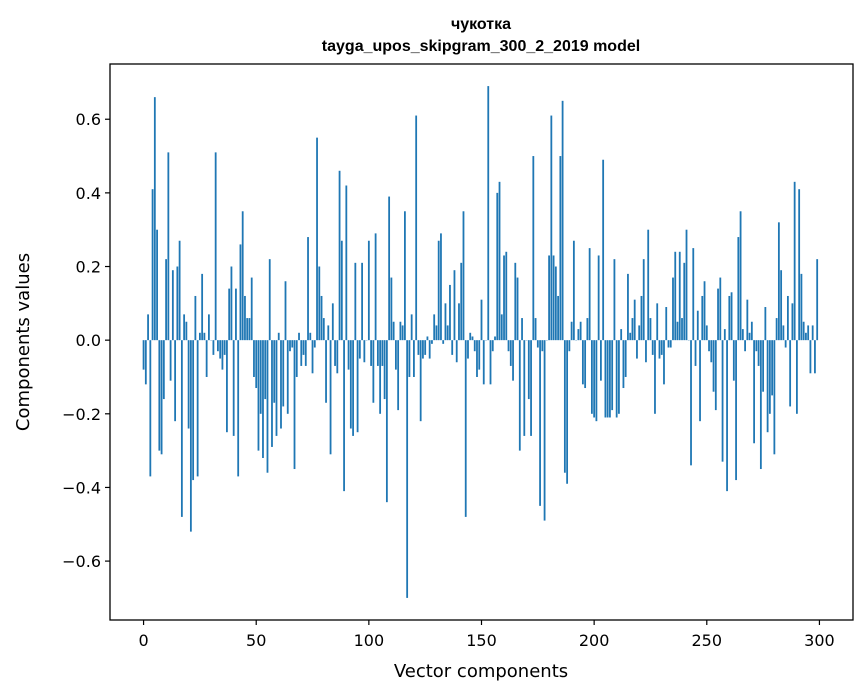 The image size is (867, 700). Describe the element at coordinates (81, 414) in the screenshot. I see `y-tick-label: −0.2` at that location.